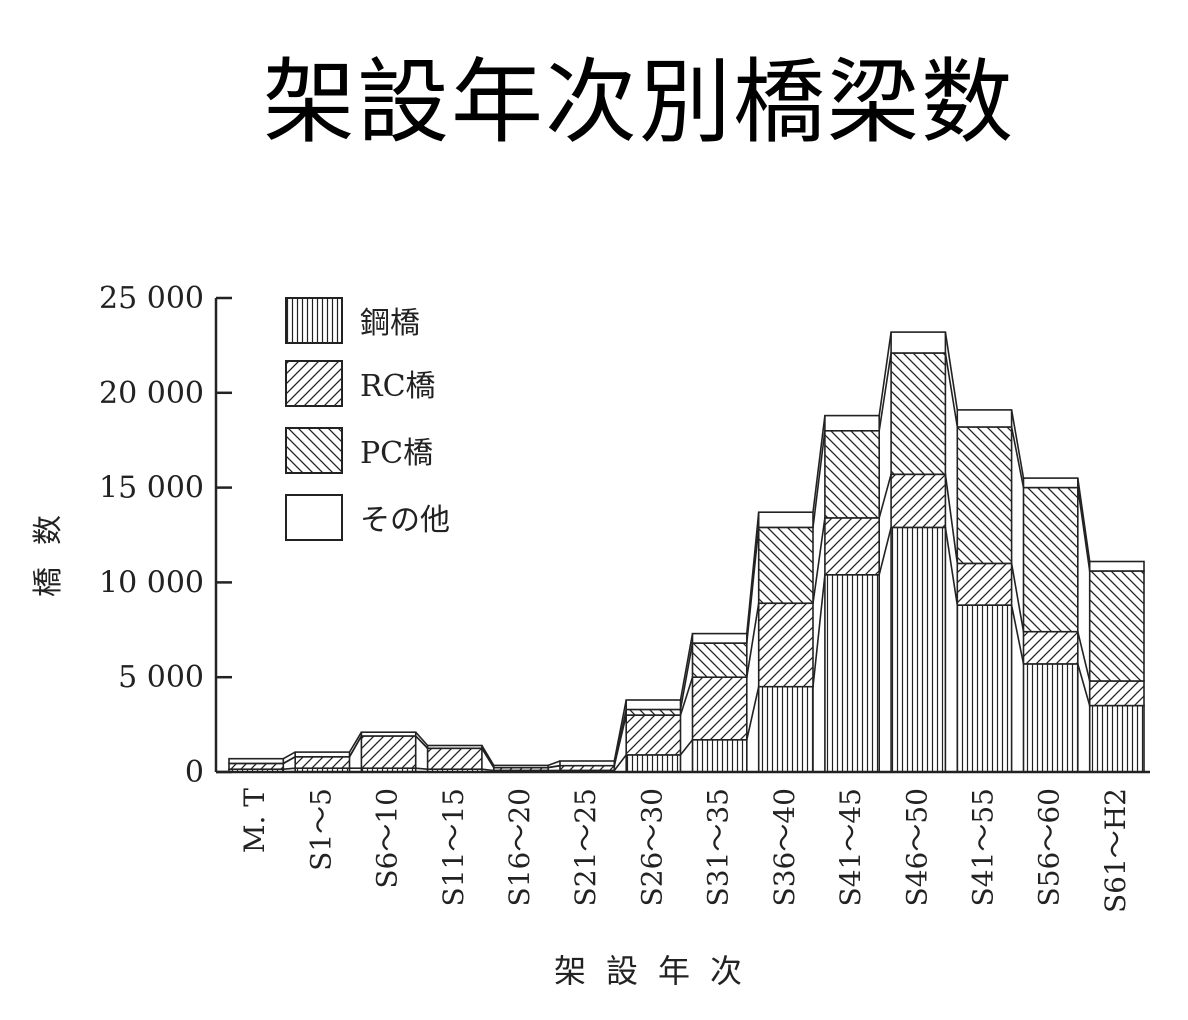 This screenshot has width=1188, height=1020. I want to click on legend-item-steel: 鋼橋, so click(352, 320).